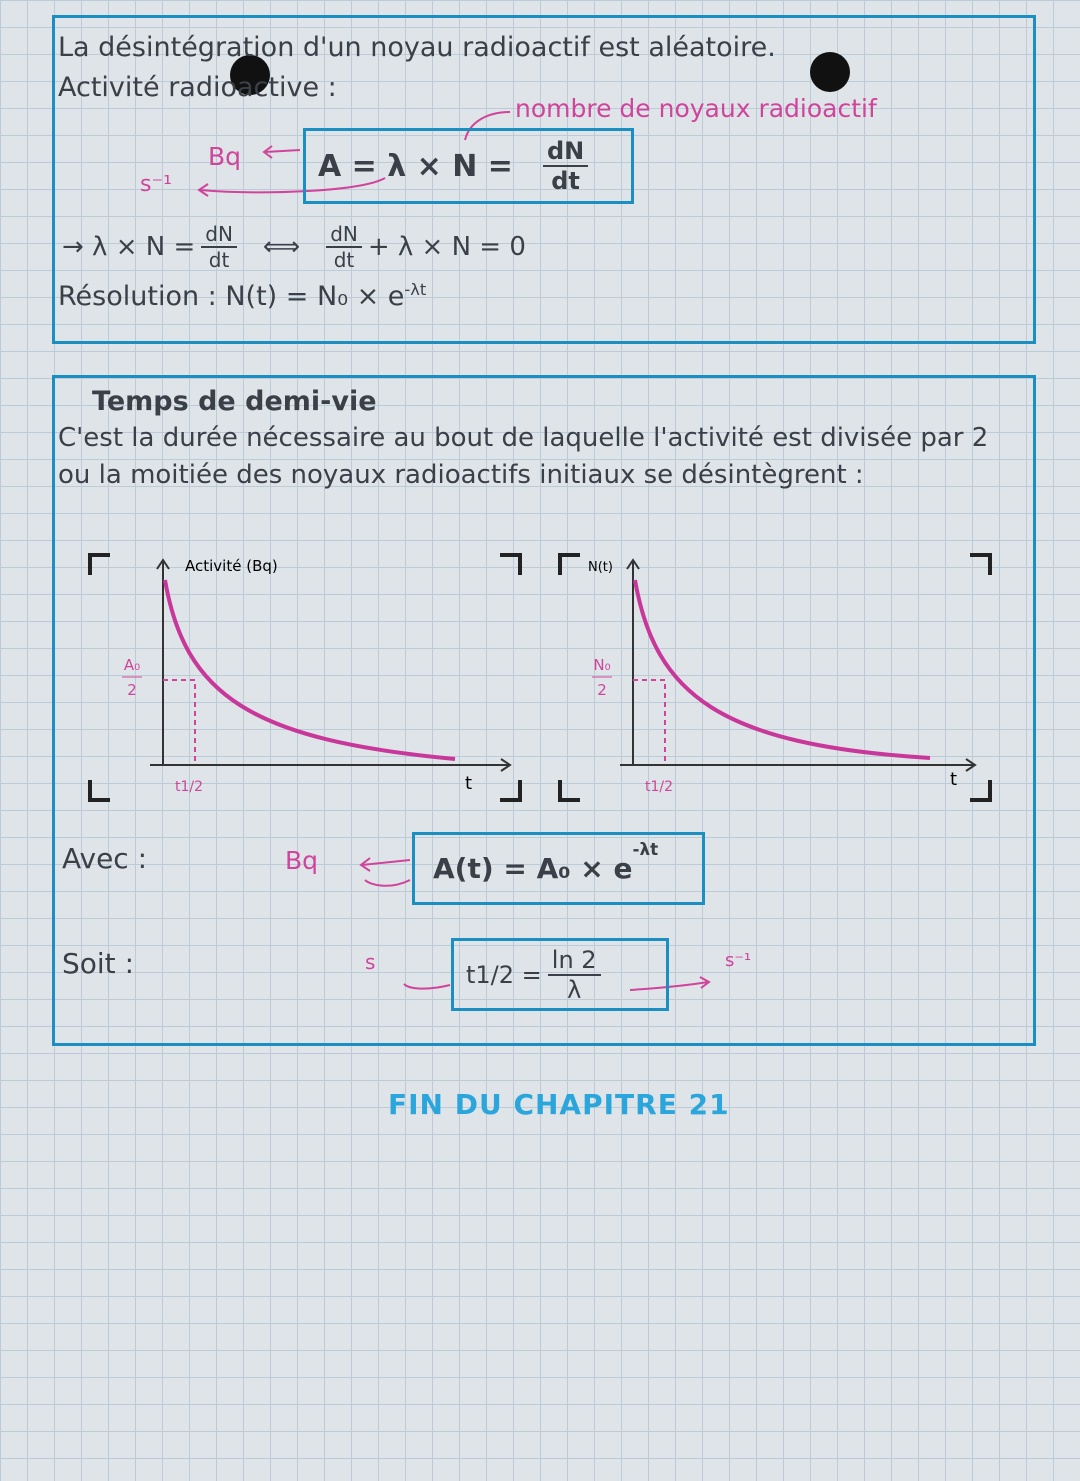 This screenshot has height=1481, width=1080. Describe the element at coordinates (98, 963) in the screenshot. I see `label: Soit :` at that location.